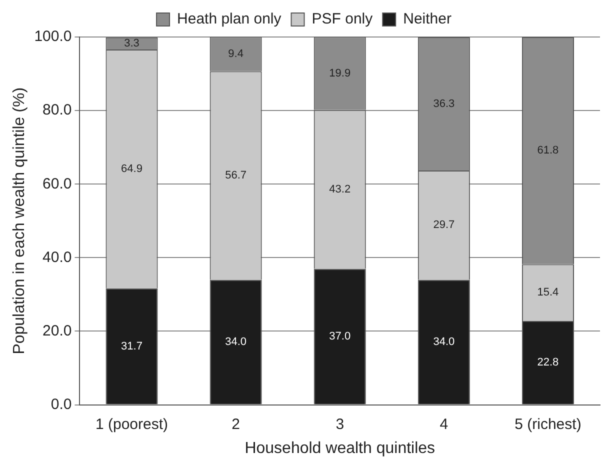  What do you see at coordinates (132, 43) in the screenshot?
I see `data-label: 3.3` at bounding box center [132, 43].